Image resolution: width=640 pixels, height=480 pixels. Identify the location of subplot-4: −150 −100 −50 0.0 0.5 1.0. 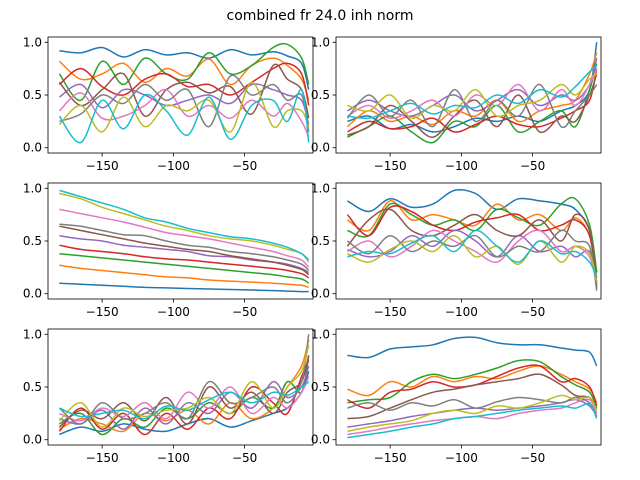
(456, 250).